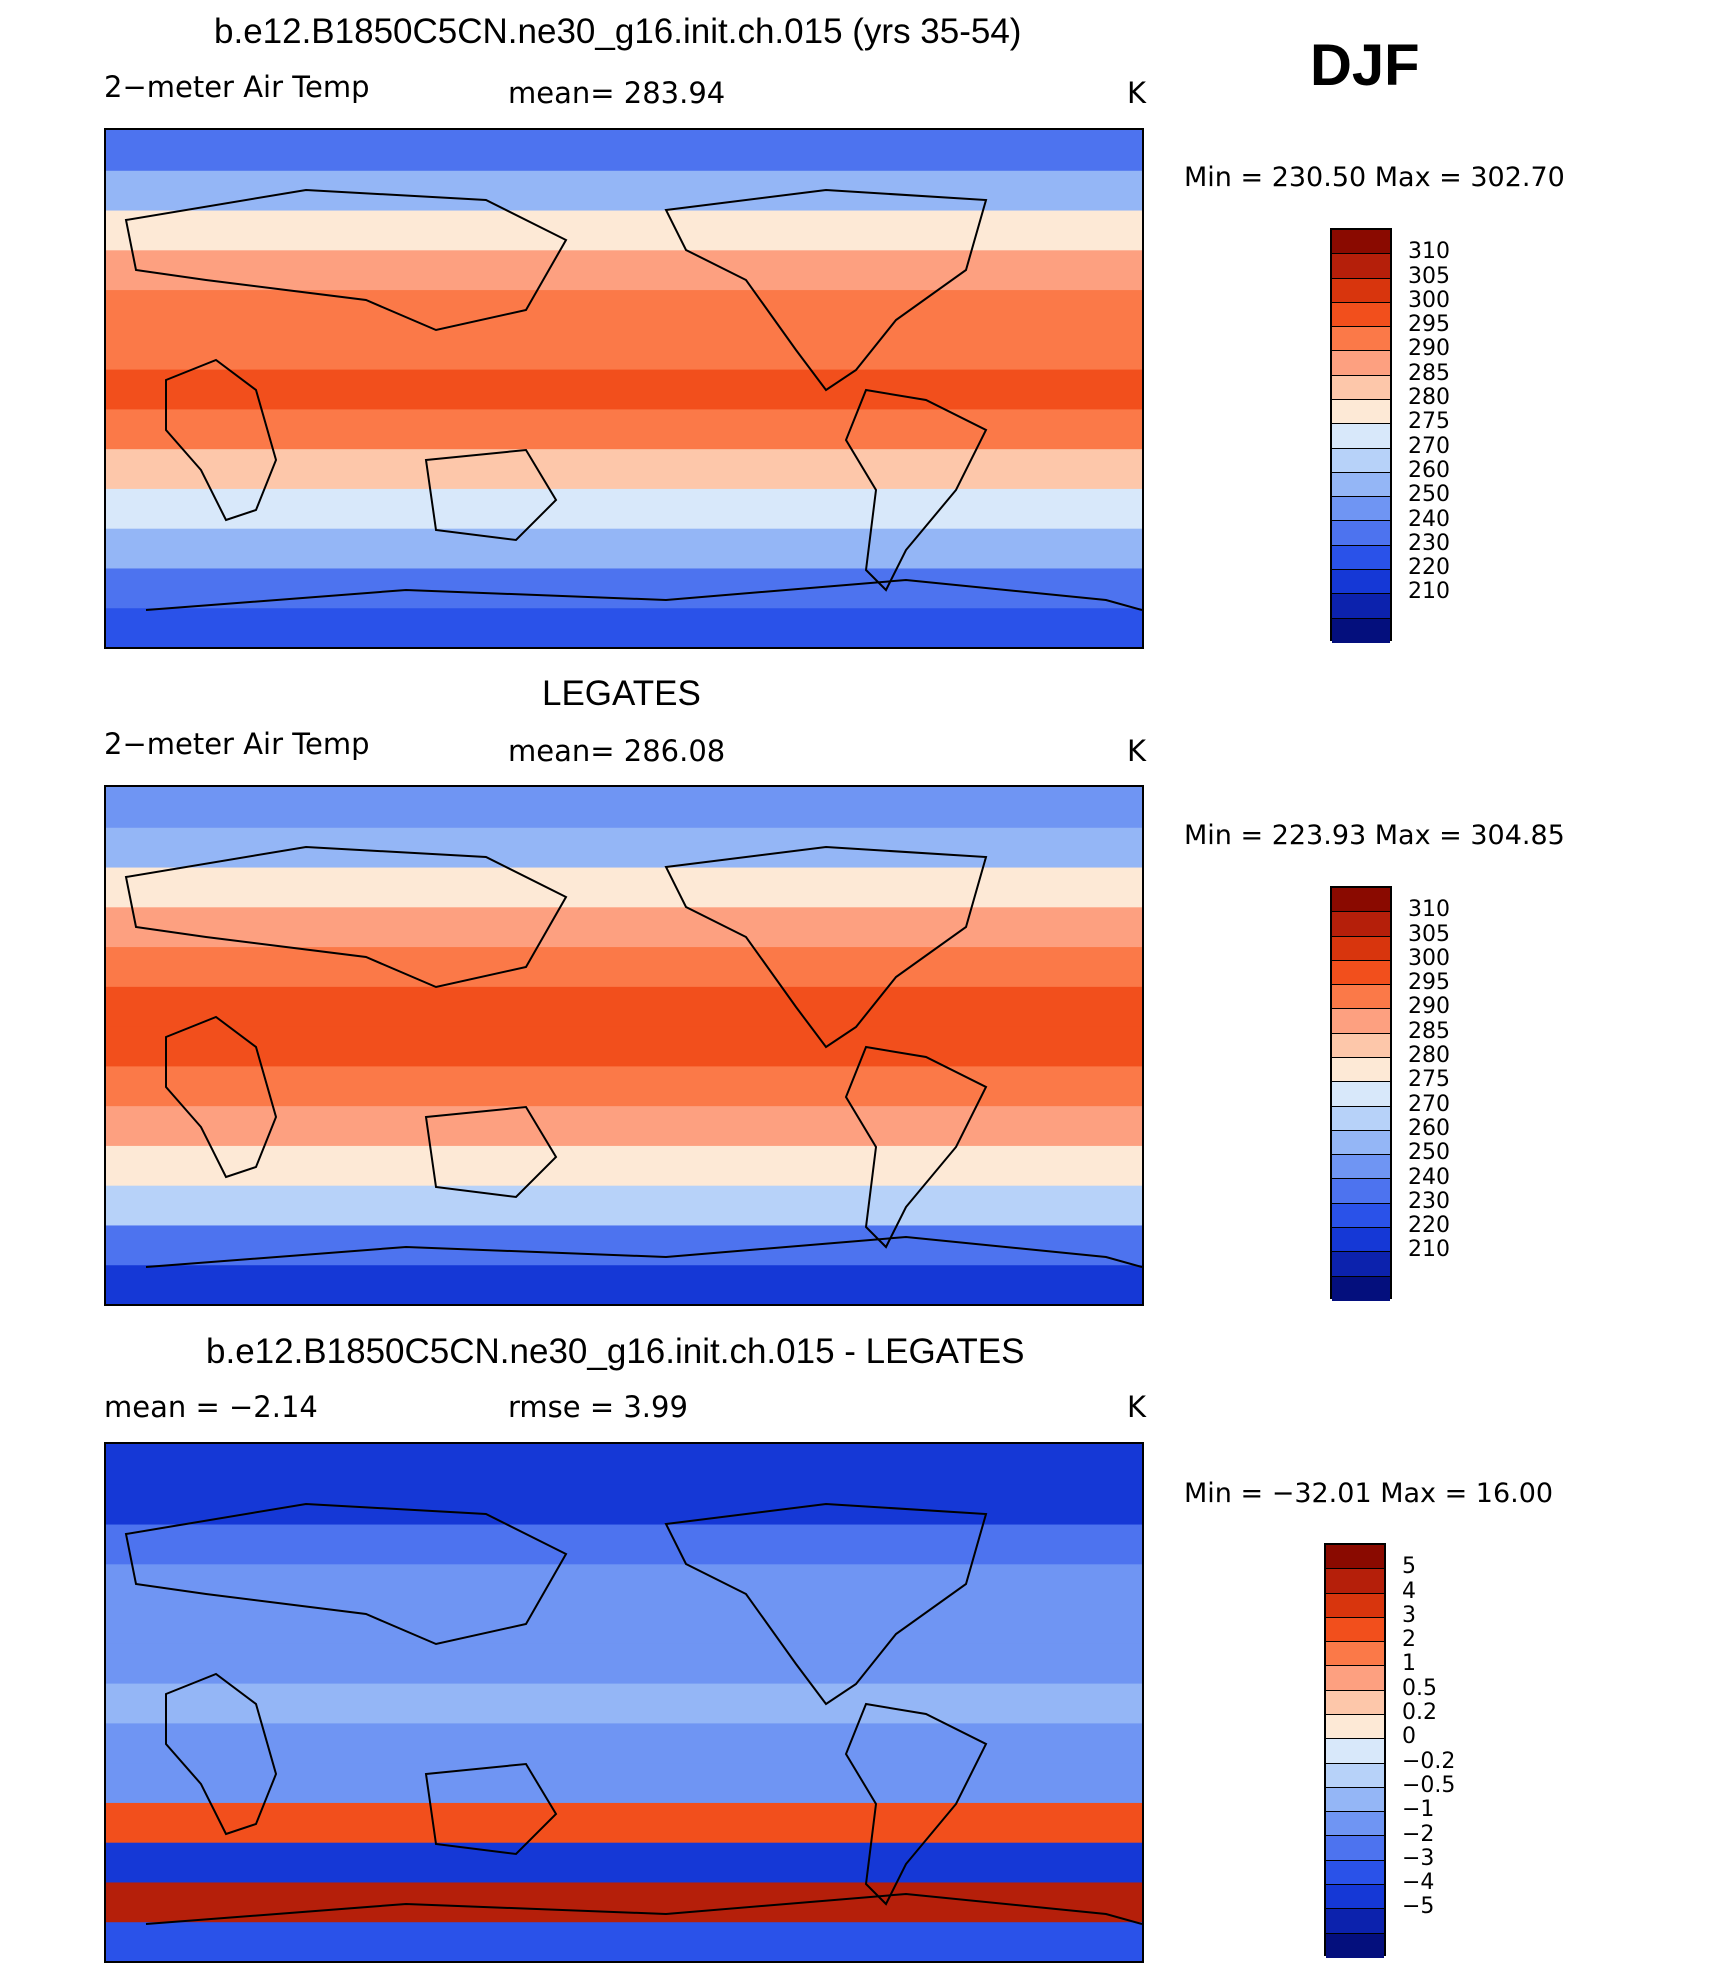 Image resolution: width=1710 pixels, height=1981 pixels. Describe the element at coordinates (617, 751) in the screenshot. I see `panel2-mean-label: mean= 286.08` at that location.